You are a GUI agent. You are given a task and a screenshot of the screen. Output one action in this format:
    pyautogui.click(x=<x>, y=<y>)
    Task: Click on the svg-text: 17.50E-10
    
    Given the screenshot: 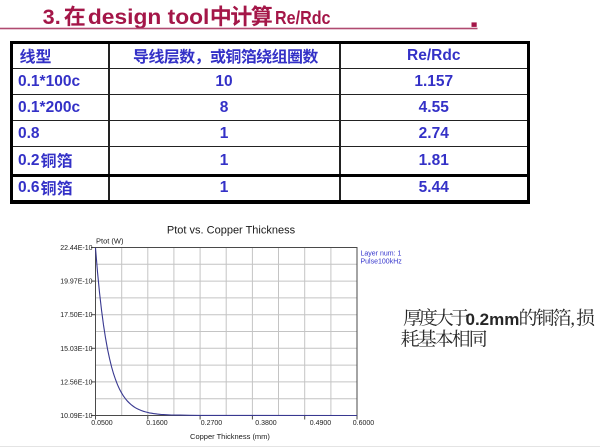 What is the action you would take?
    pyautogui.click(x=76, y=315)
    